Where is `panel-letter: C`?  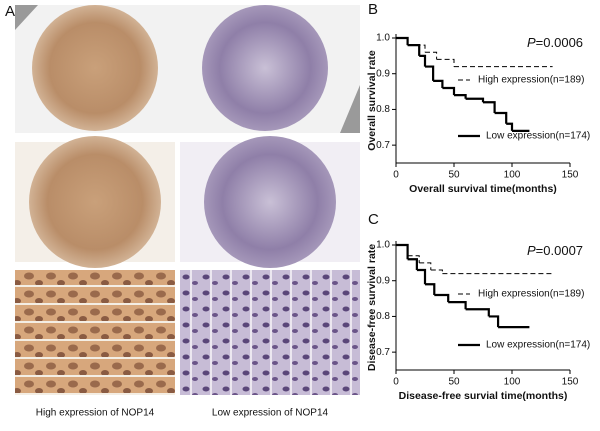 panel-letter: C is located at coordinates (373, 219).